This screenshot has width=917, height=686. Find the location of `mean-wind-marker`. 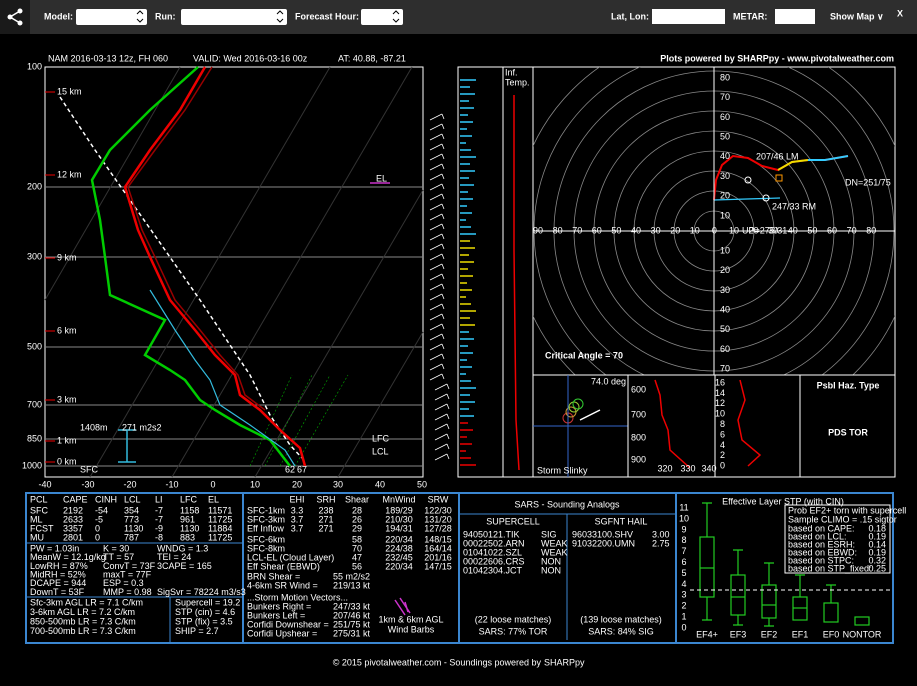

mean-wind-marker is located at coordinates (779, 178).